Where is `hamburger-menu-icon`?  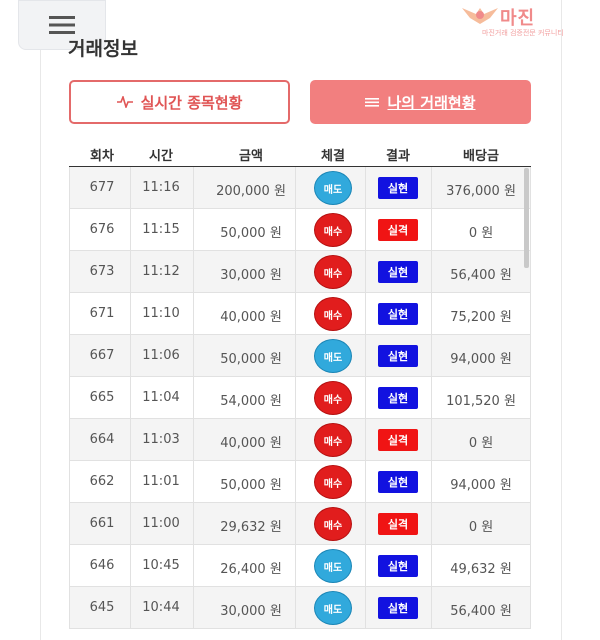 hamburger-menu-icon is located at coordinates (62, 25).